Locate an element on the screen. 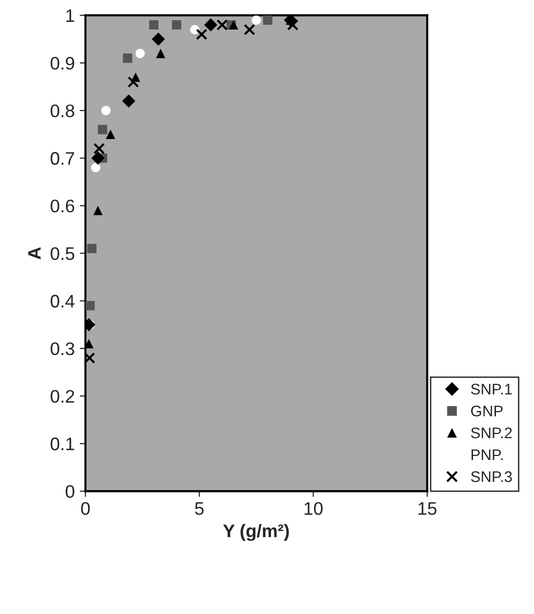  y-tick-label: 0.2 is located at coordinates (62, 396).